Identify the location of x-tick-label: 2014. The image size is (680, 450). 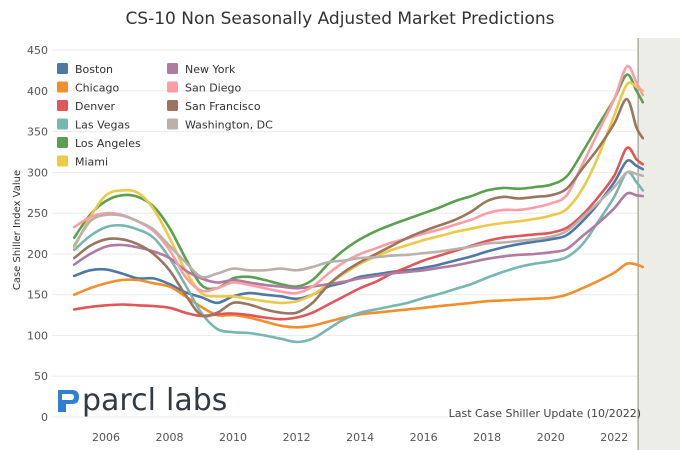
(360, 437).